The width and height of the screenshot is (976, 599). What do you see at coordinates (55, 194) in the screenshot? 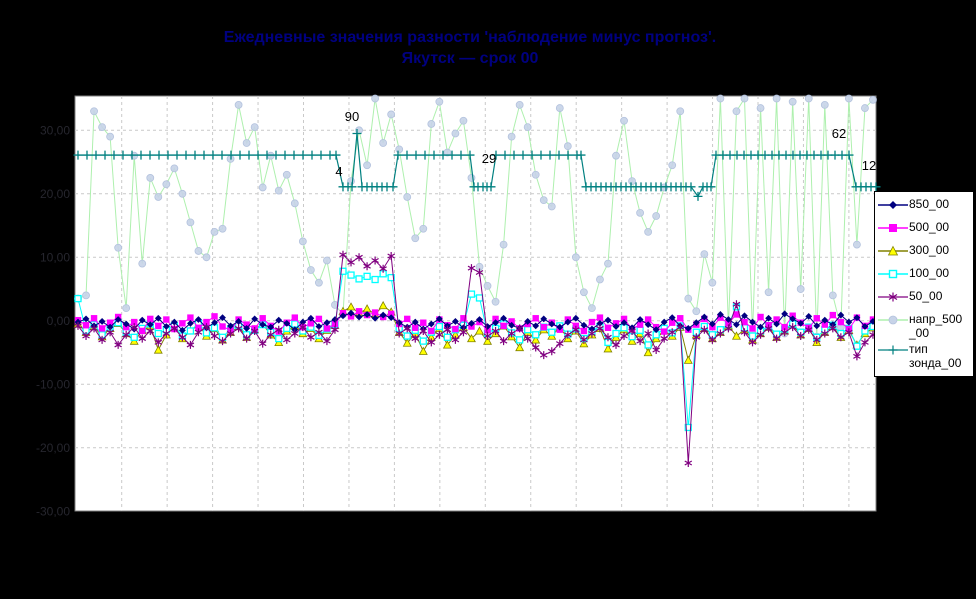
I see `y-axis-label: 20,00` at bounding box center [55, 194].